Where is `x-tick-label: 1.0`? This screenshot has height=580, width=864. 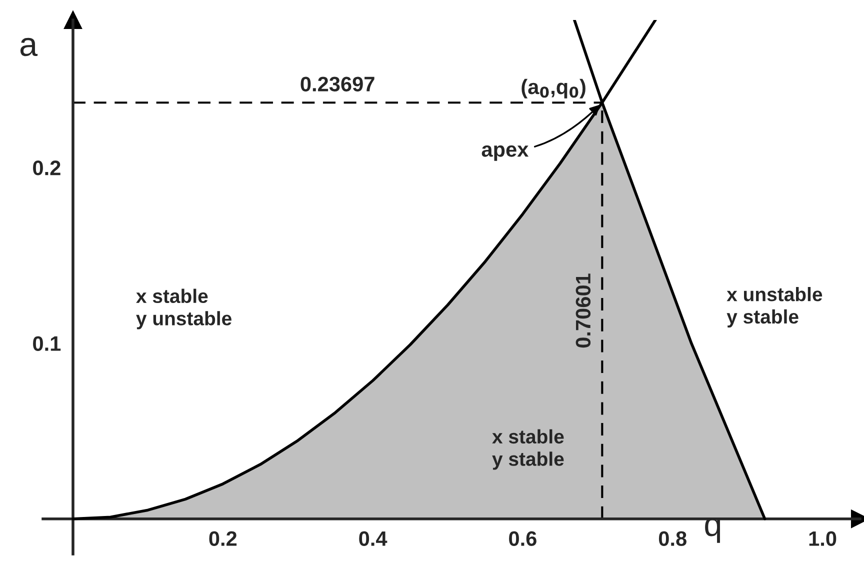
x-tick-label: 1.0 is located at coordinates (822, 538).